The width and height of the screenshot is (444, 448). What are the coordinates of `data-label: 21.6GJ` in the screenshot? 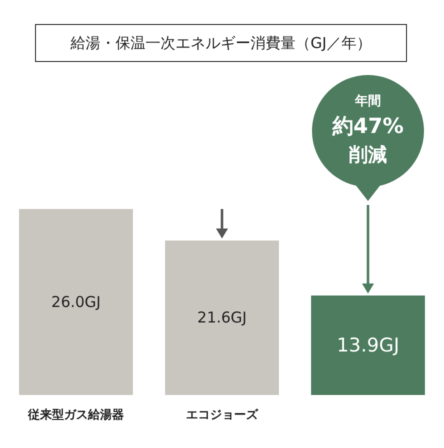 It's located at (222, 317).